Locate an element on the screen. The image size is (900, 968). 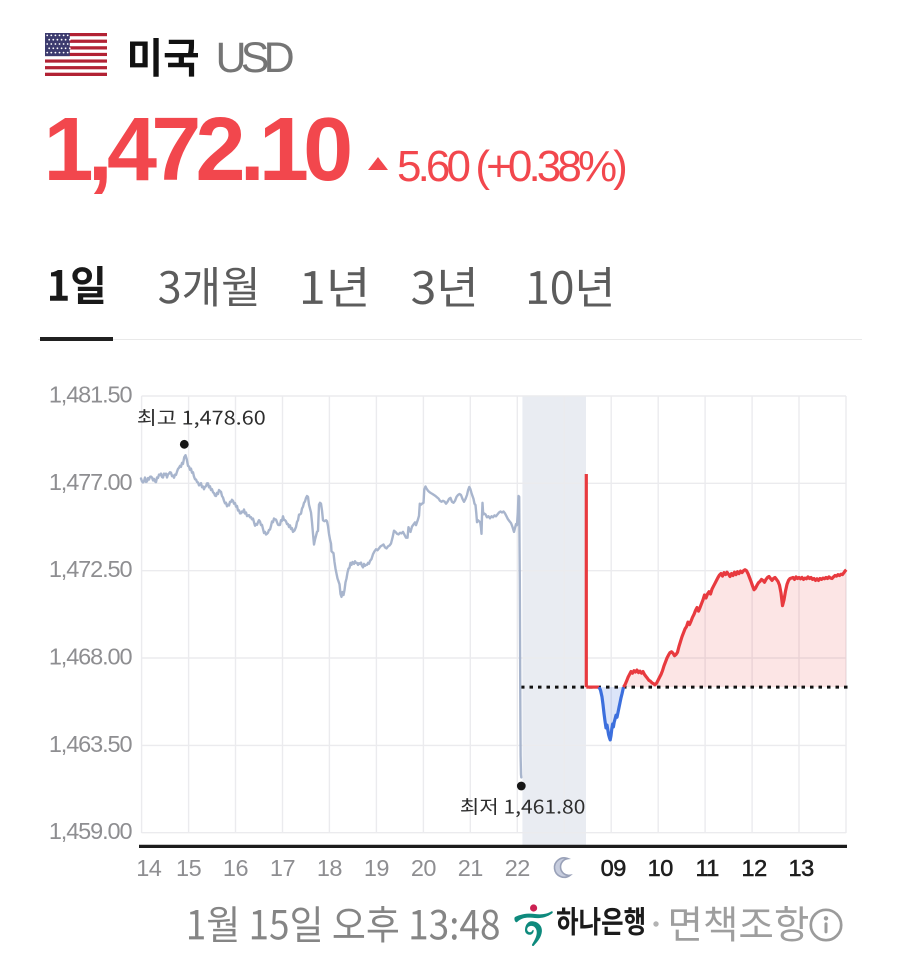
svg-text: 22 is located at coordinates (517, 868).